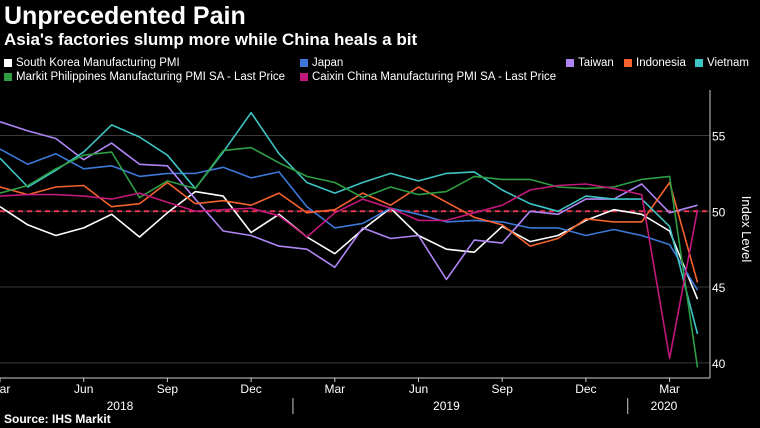  I want to click on y-tick-label-45: 45, so click(719, 288).